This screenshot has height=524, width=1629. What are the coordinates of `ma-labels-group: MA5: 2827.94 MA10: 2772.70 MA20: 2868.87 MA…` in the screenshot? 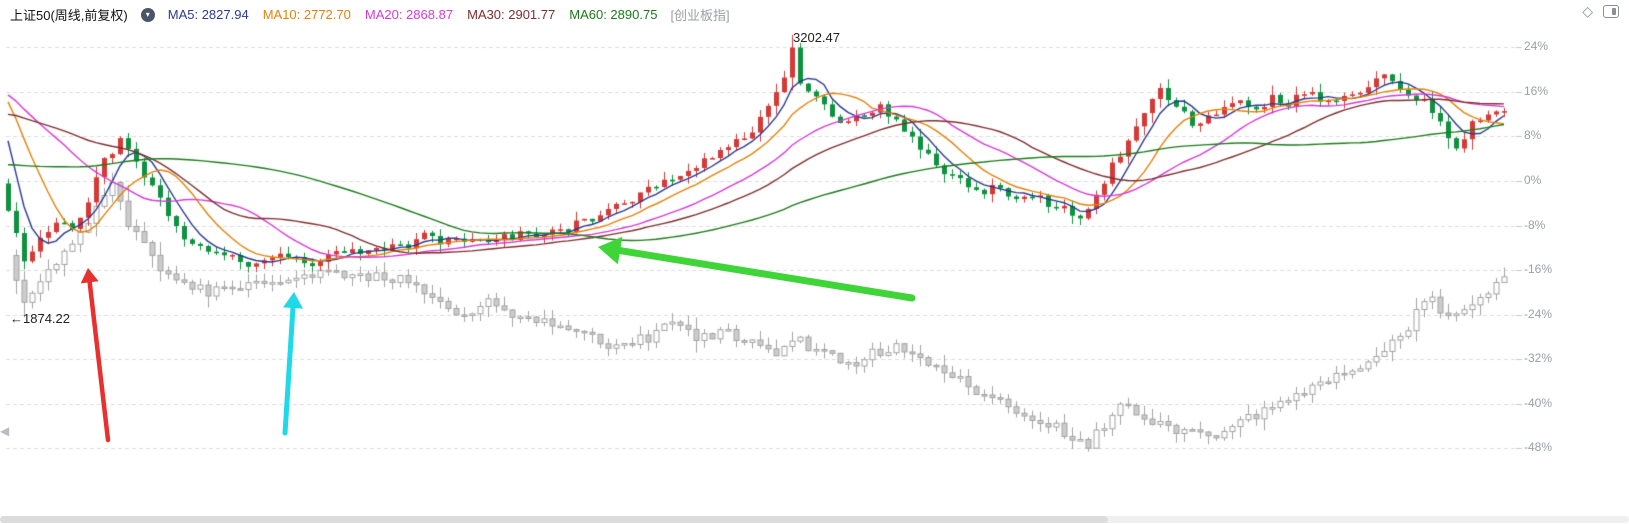 It's located at (413, 14).